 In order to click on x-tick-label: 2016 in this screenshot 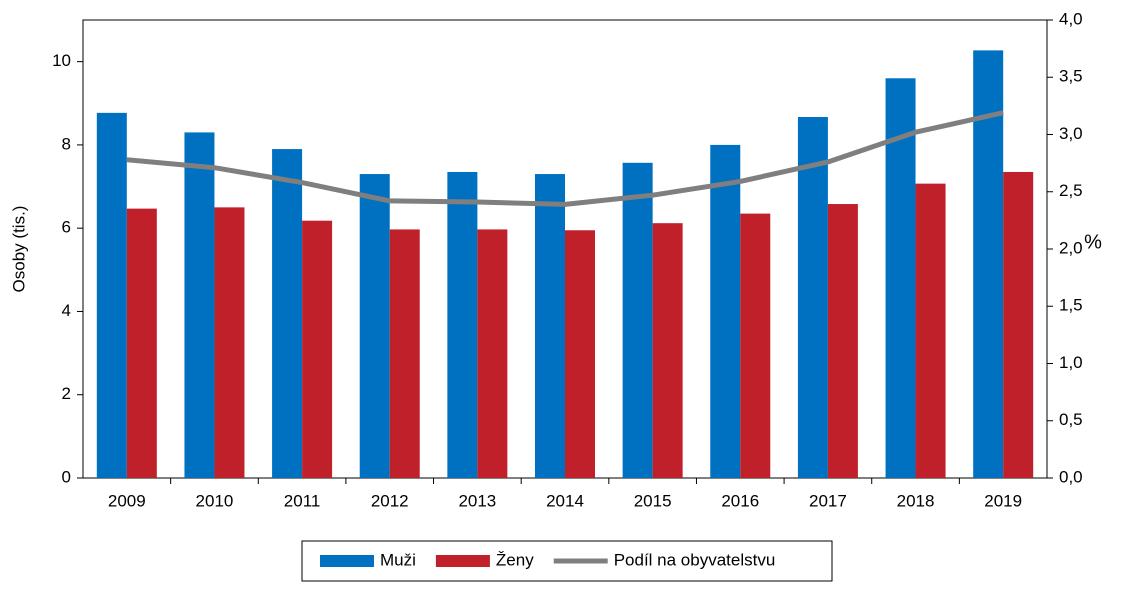, I will do `click(740, 500)`.